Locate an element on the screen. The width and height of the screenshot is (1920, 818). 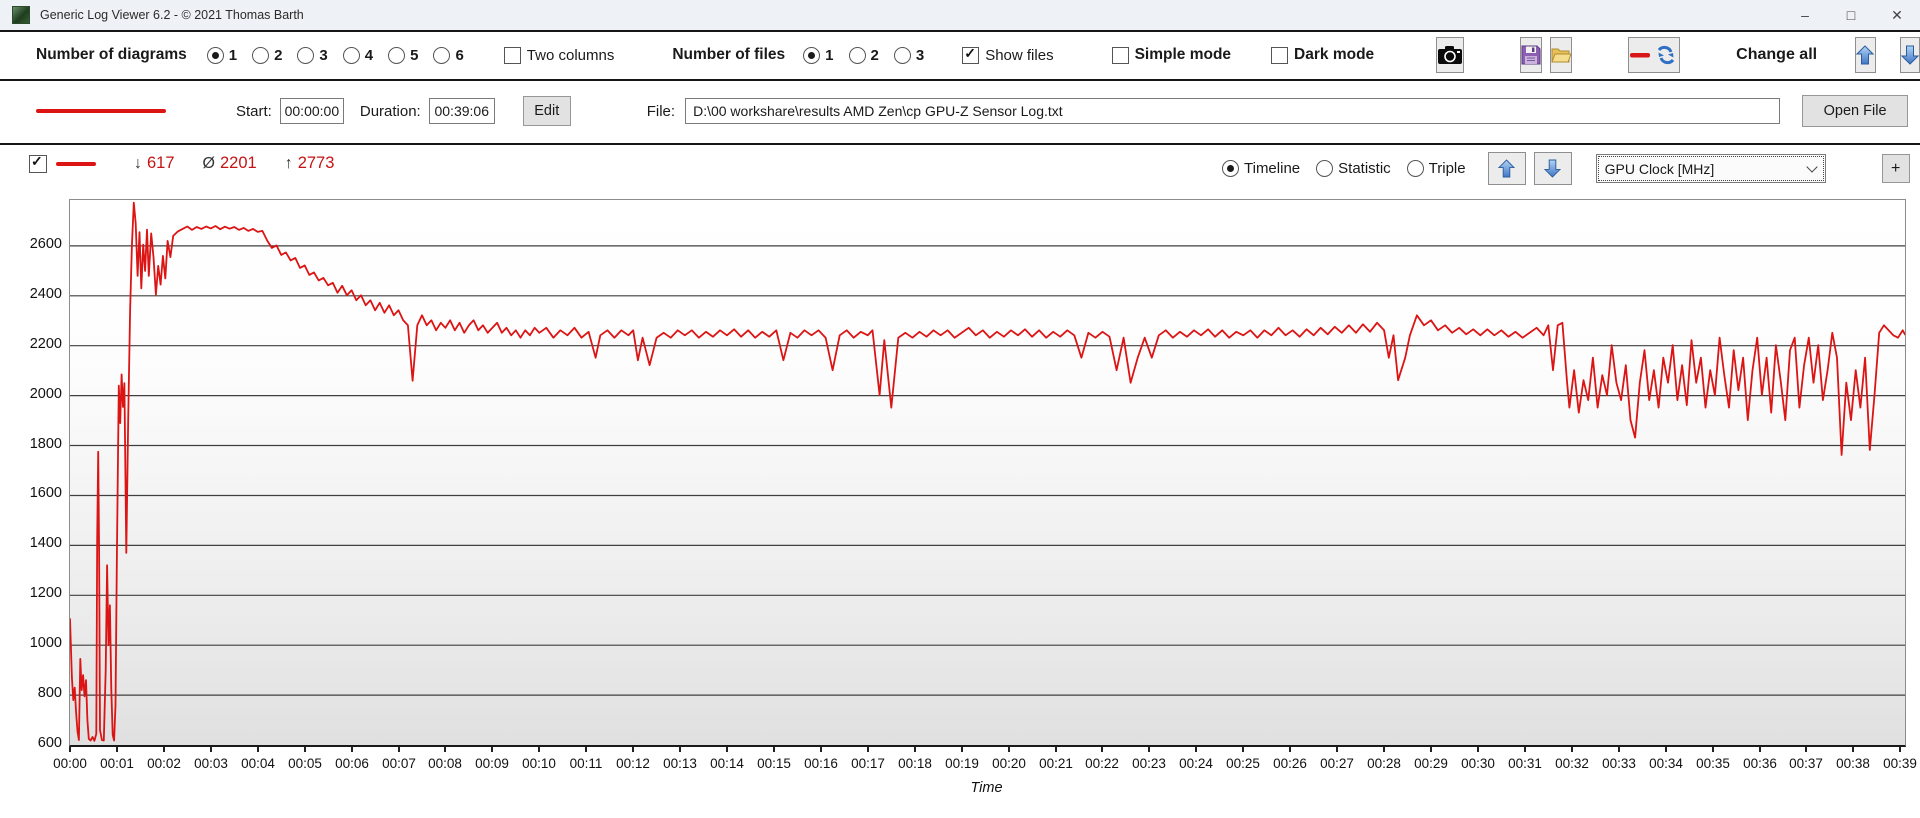
move-diagram-down-button is located at coordinates (1552, 168).